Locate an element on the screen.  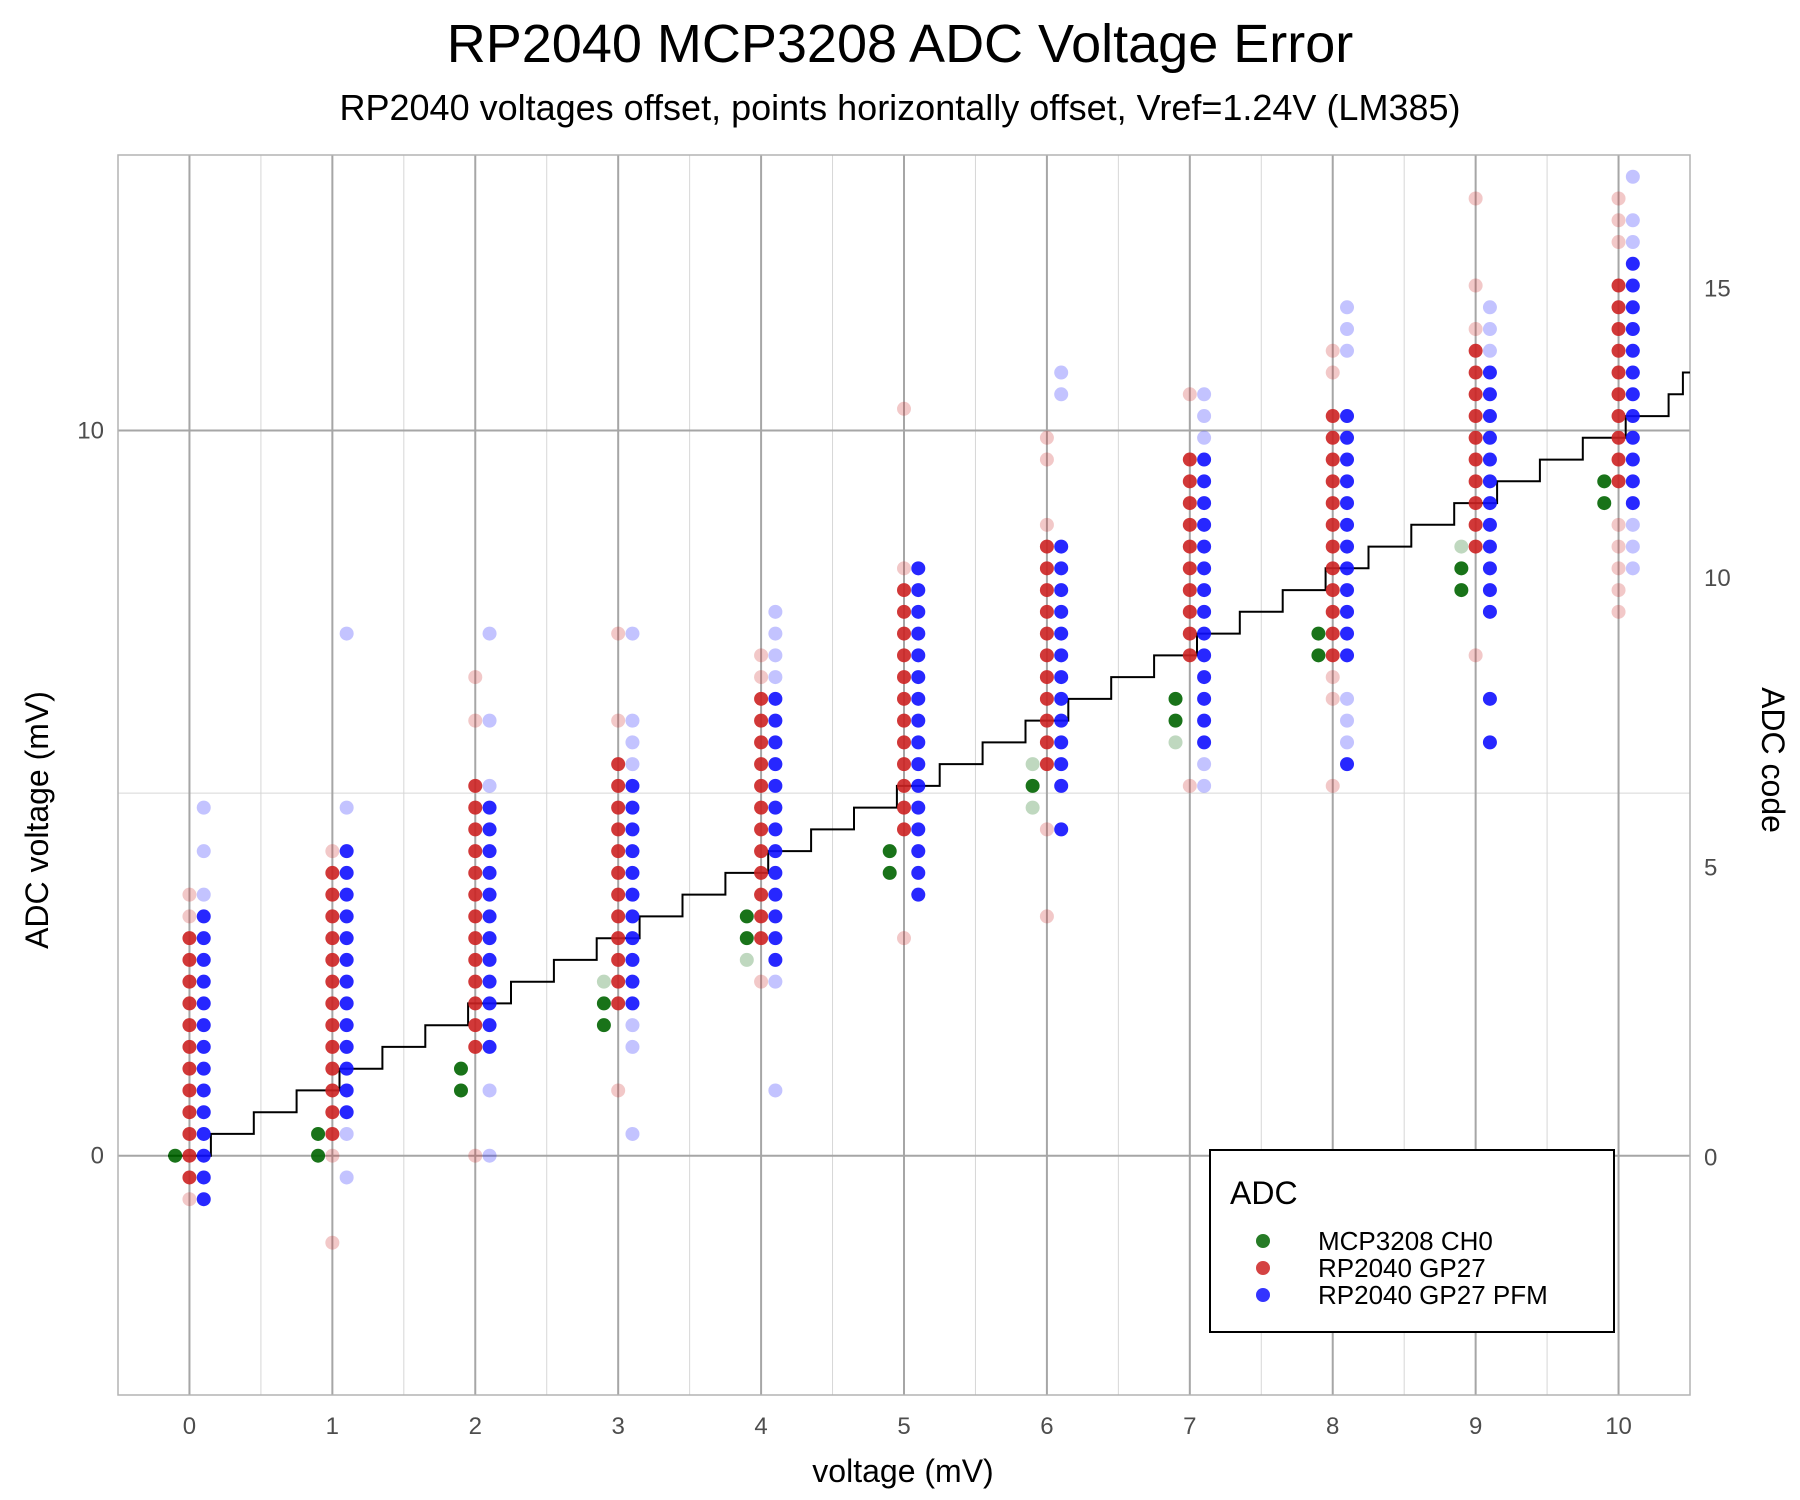
x-tick-label: 1 is located at coordinates (332, 1426).